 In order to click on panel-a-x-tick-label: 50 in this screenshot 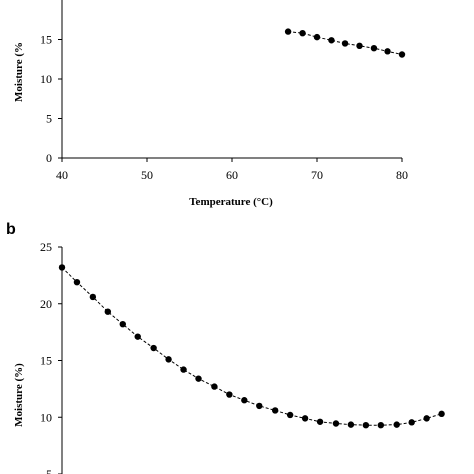, I will do `click(147, 175)`.